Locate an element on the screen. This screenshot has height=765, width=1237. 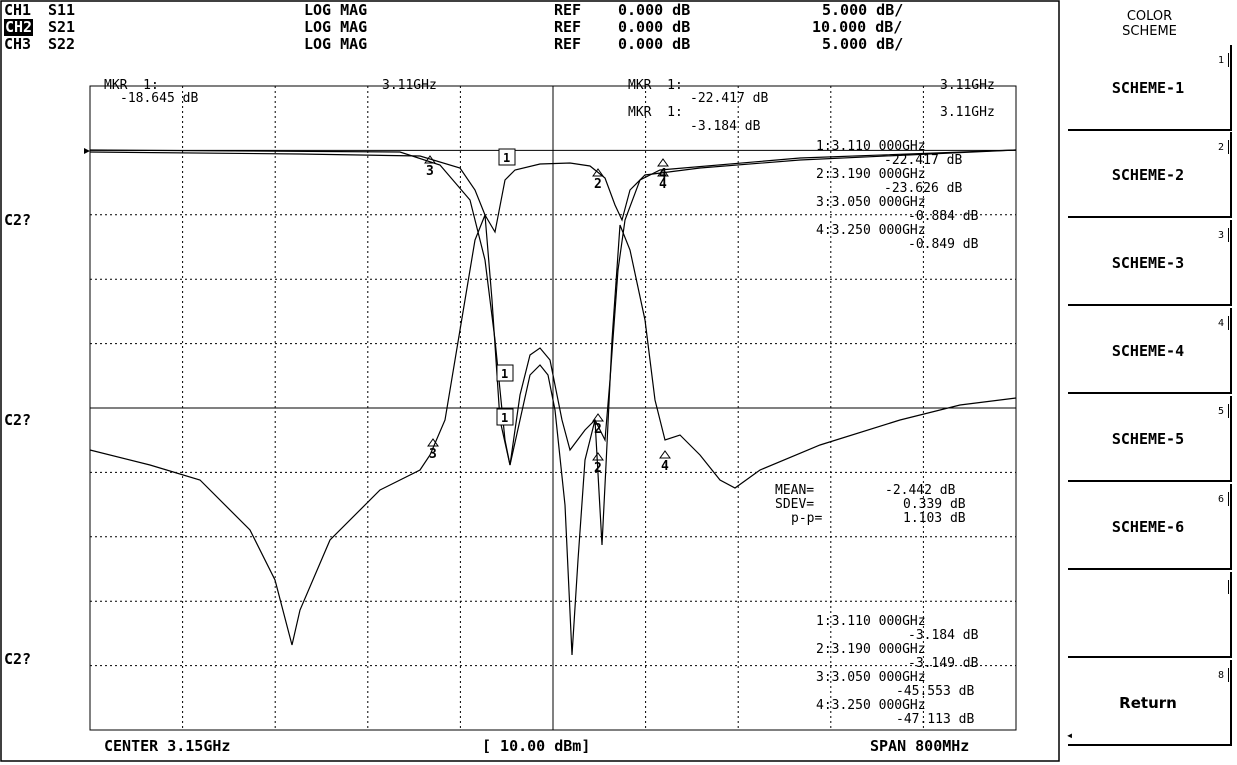
marker-table-entry: -23.626 dB is located at coordinates (923, 188).